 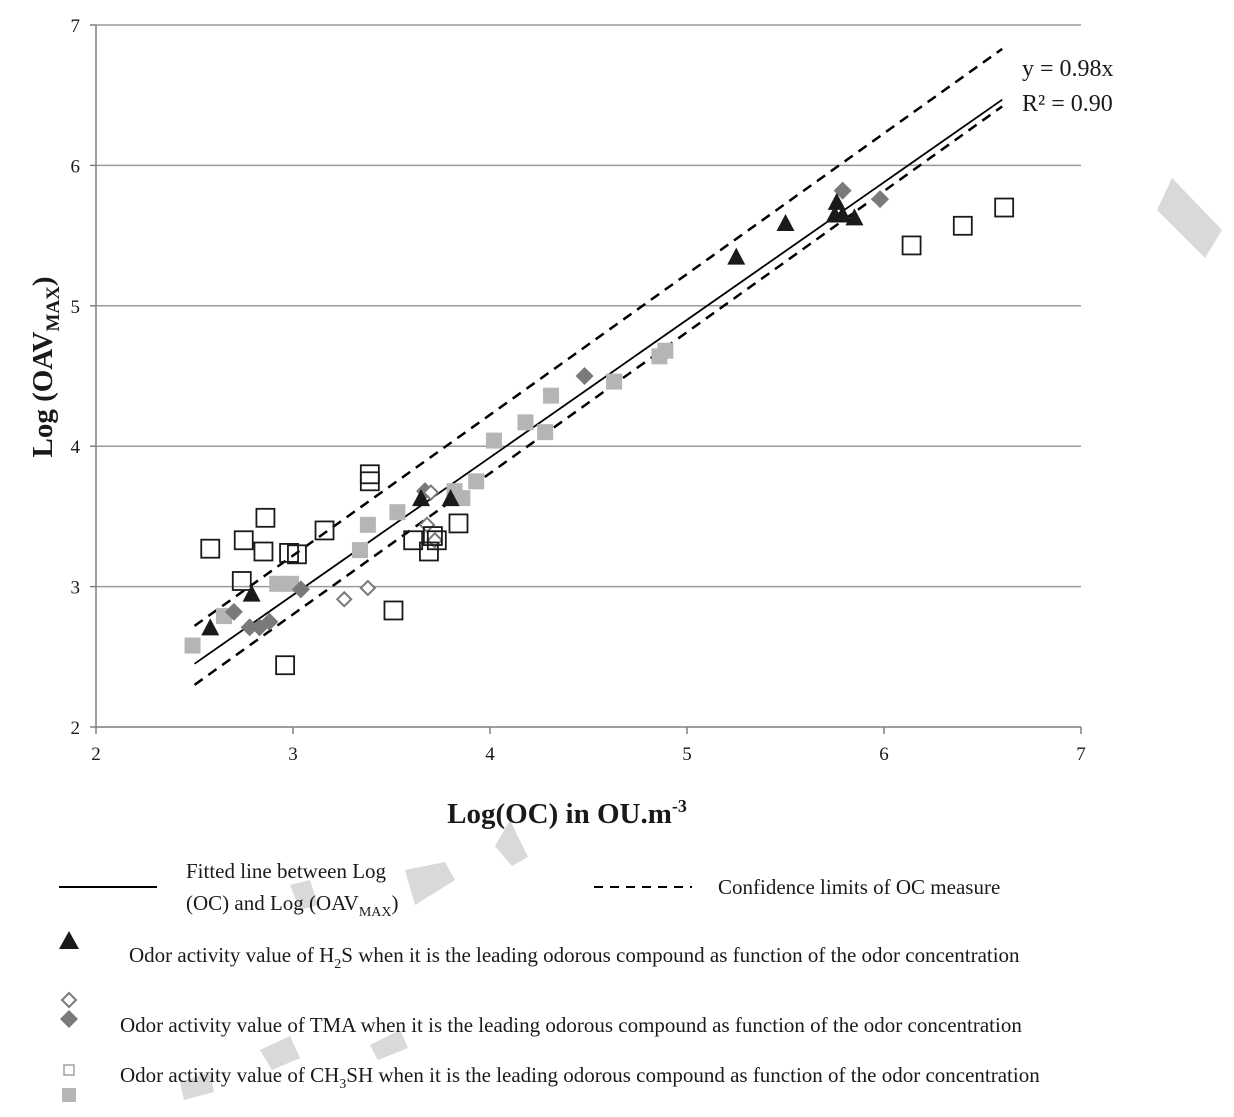 What do you see at coordinates (69, 1070) in the screenshot?
I see `legend-ch3sh-open-square-icon` at bounding box center [69, 1070].